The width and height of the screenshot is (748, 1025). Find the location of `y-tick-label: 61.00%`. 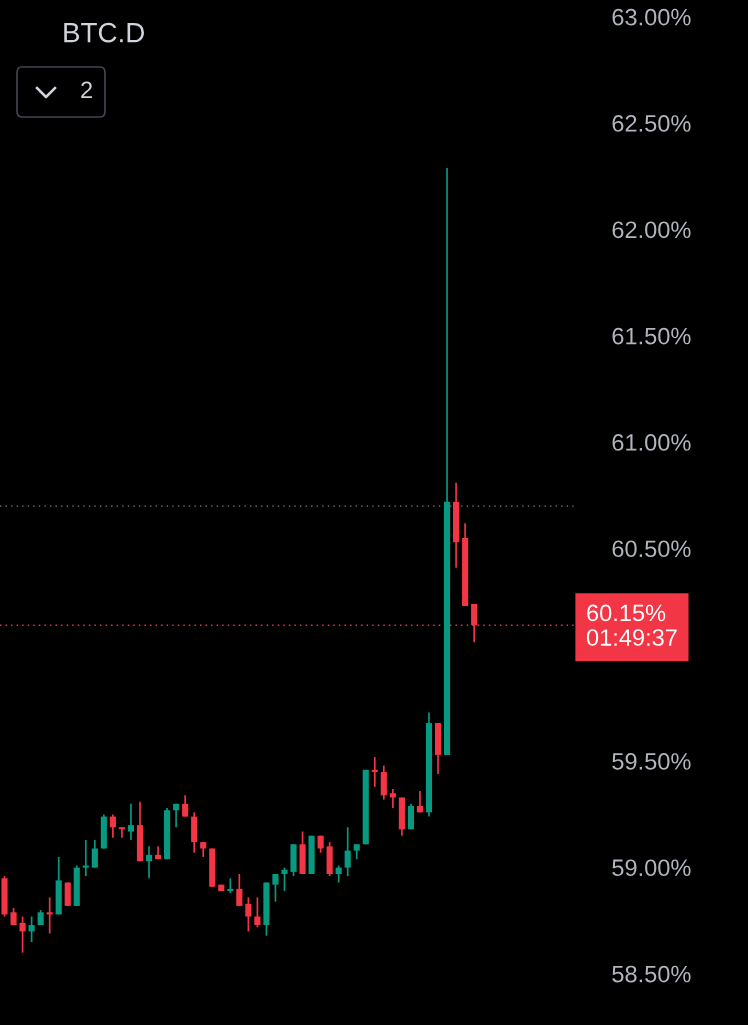

y-tick-label: 61.00% is located at coordinates (651, 442).